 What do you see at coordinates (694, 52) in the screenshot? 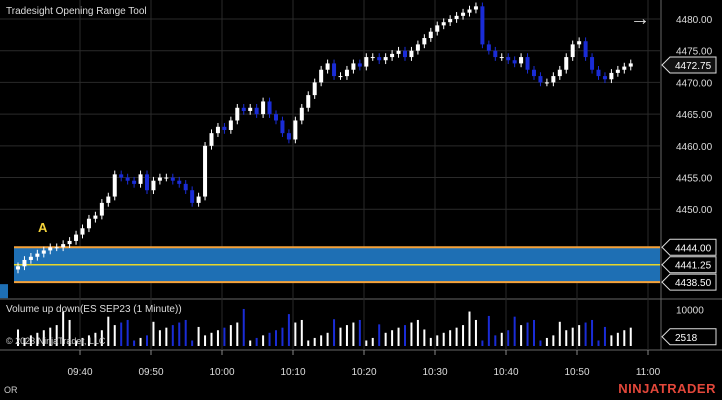
I see `price-tick-label: 4475.00` at bounding box center [694, 52].